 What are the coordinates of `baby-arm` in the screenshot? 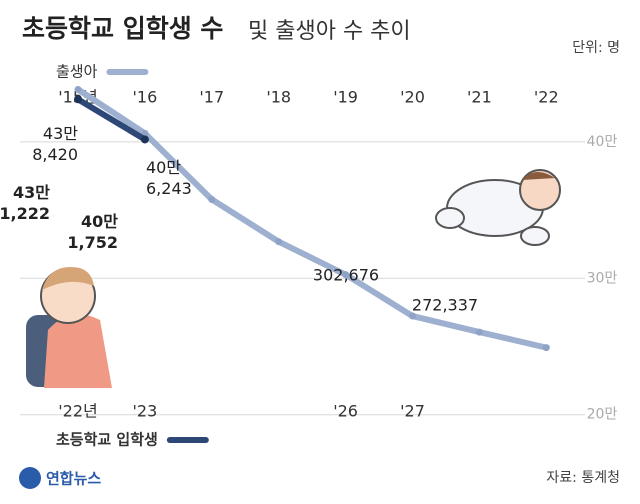 It's located at (535, 236).